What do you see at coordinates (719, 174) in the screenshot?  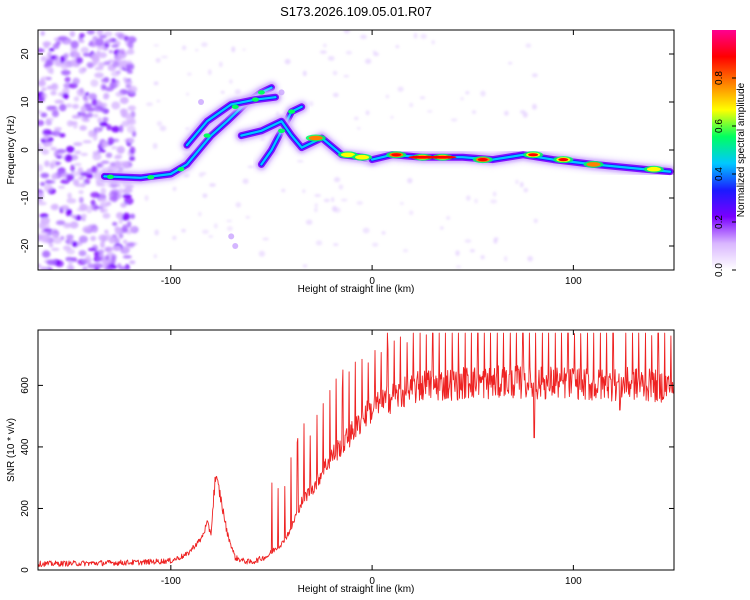 I see `colorbar-tick-label: 0.4` at bounding box center [719, 174].